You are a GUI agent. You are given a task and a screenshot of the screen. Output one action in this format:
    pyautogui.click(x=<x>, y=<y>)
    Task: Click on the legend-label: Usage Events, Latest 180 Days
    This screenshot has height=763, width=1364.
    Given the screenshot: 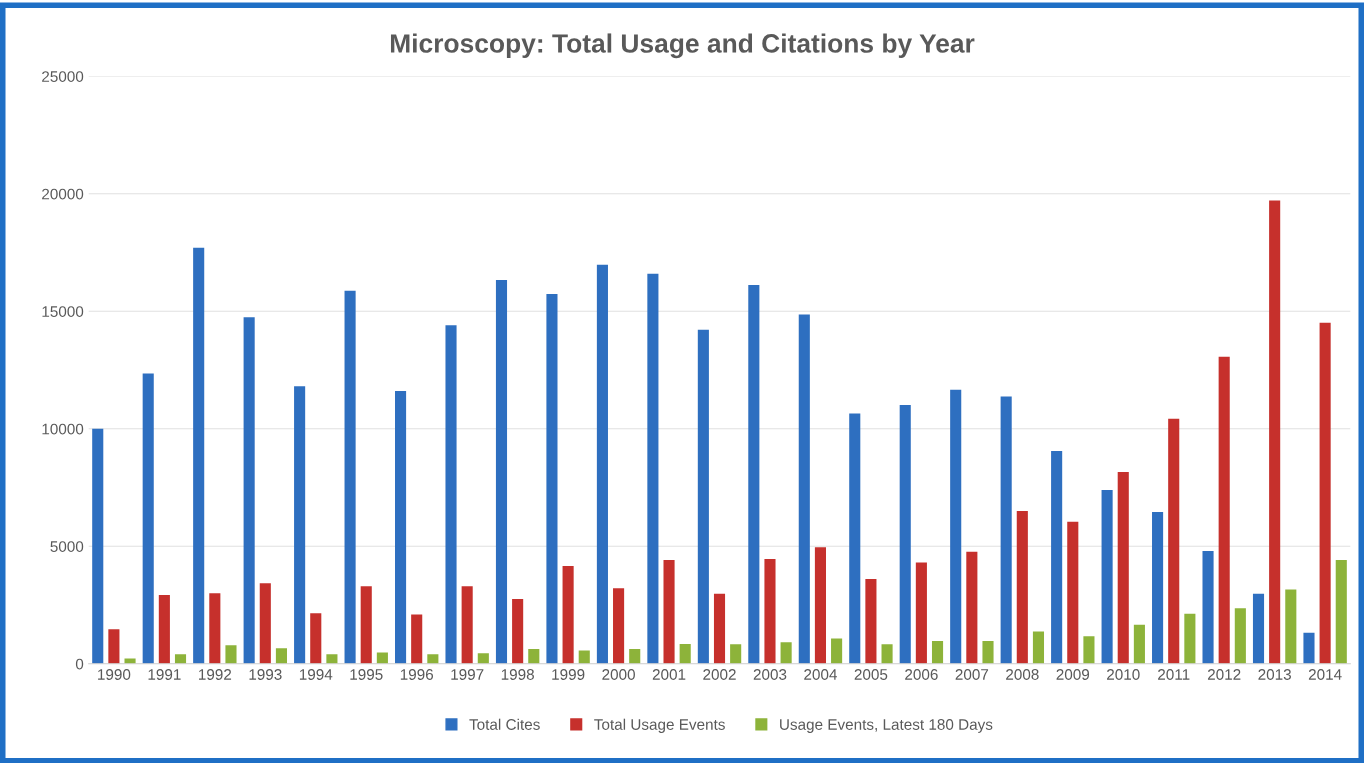 What is the action you would take?
    pyautogui.click(x=886, y=726)
    